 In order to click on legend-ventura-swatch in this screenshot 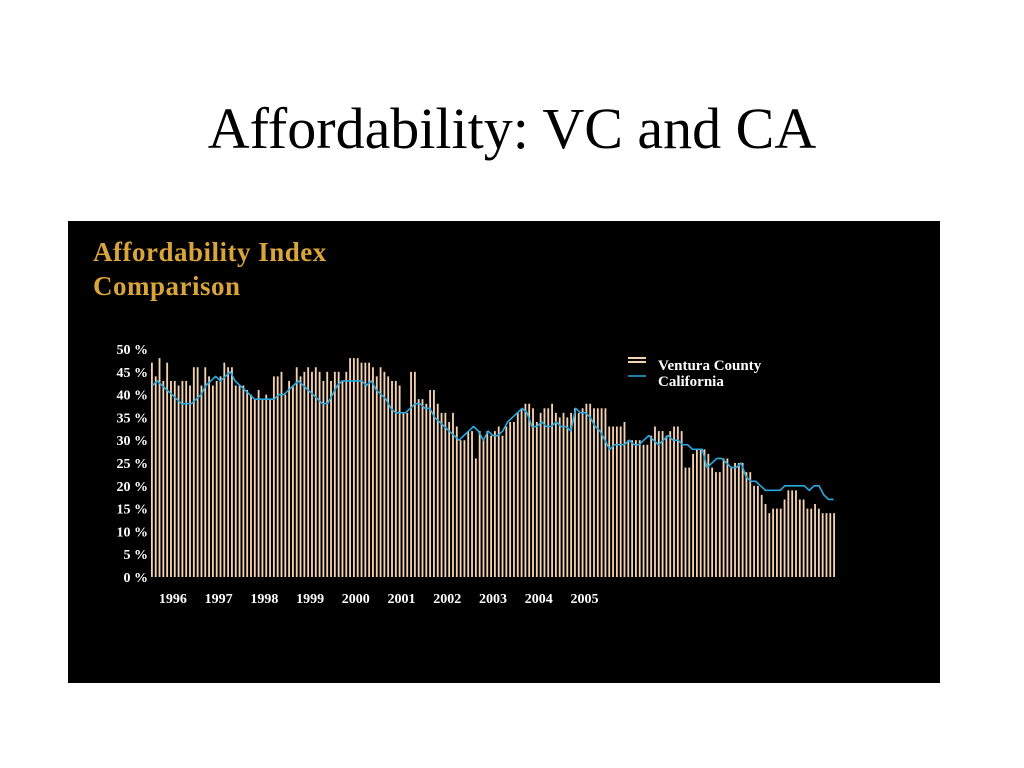, I will do `click(637, 358)`.